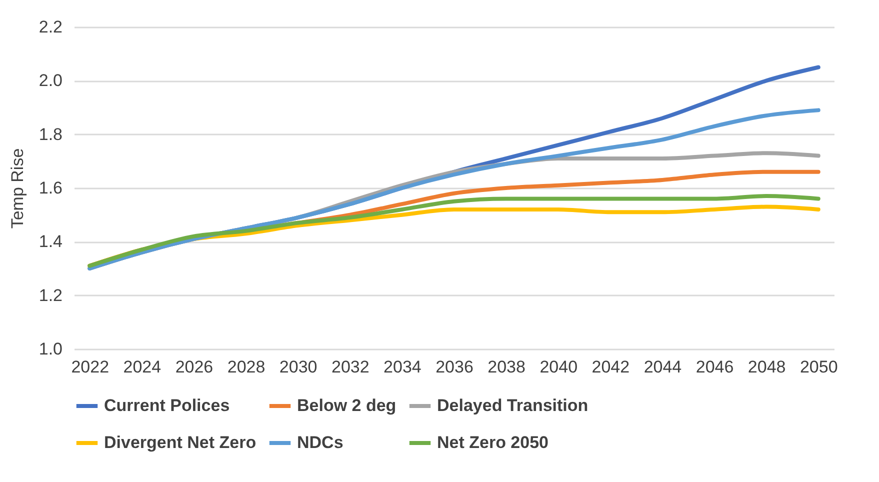  I want to click on y-tick-label: 1.6, so click(50, 188).